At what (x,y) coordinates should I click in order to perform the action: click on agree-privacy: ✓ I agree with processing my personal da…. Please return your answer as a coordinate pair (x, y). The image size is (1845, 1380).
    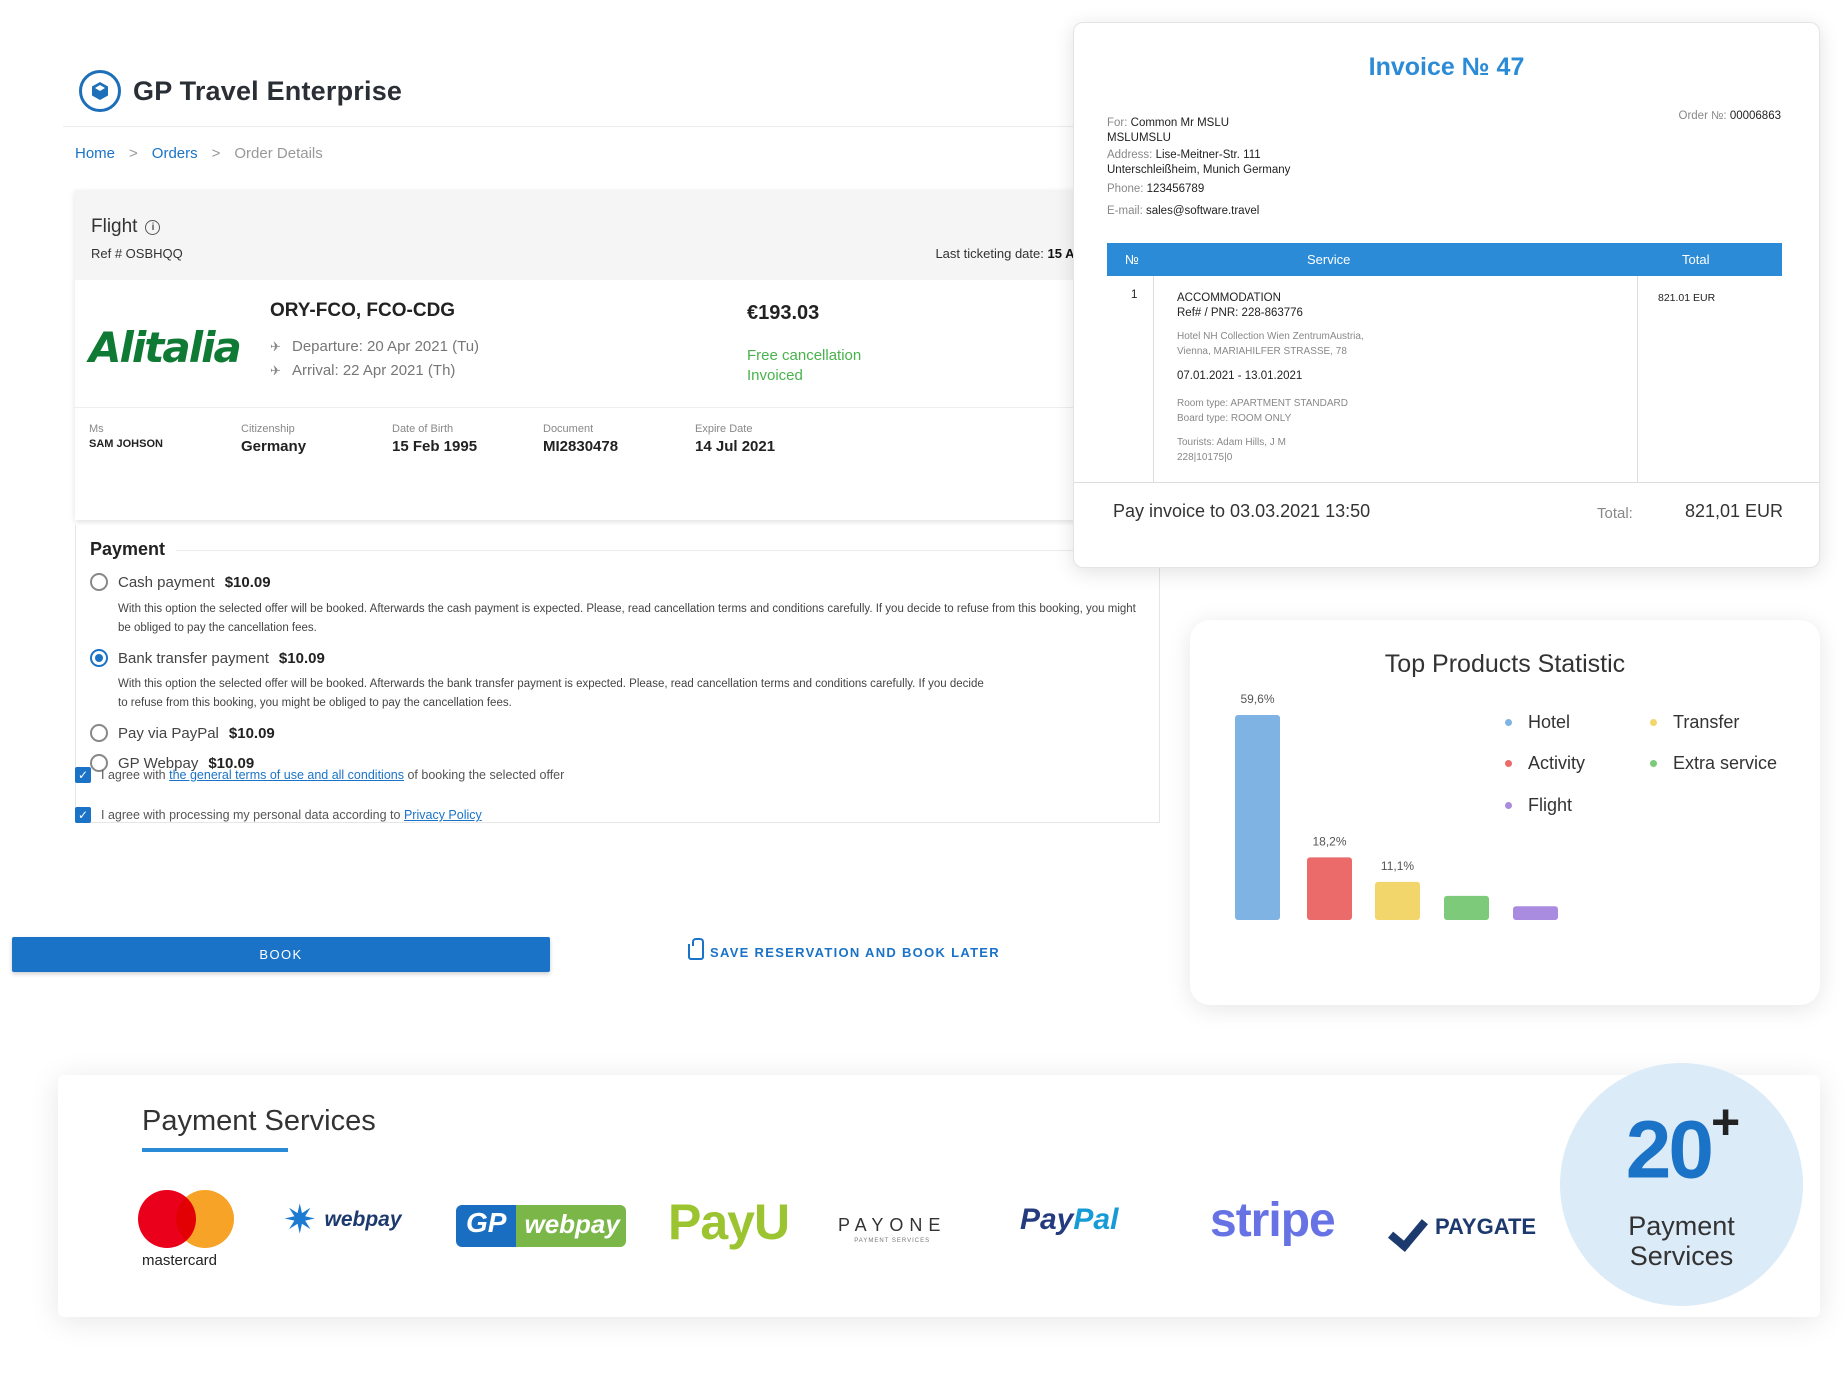
    Looking at the image, I should click on (278, 815).